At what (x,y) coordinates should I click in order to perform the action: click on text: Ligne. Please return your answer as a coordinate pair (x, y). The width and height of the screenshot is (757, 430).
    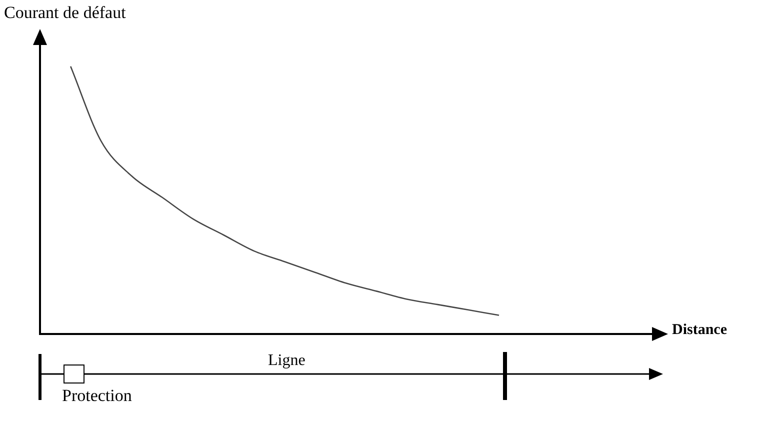
    Looking at the image, I should click on (287, 361).